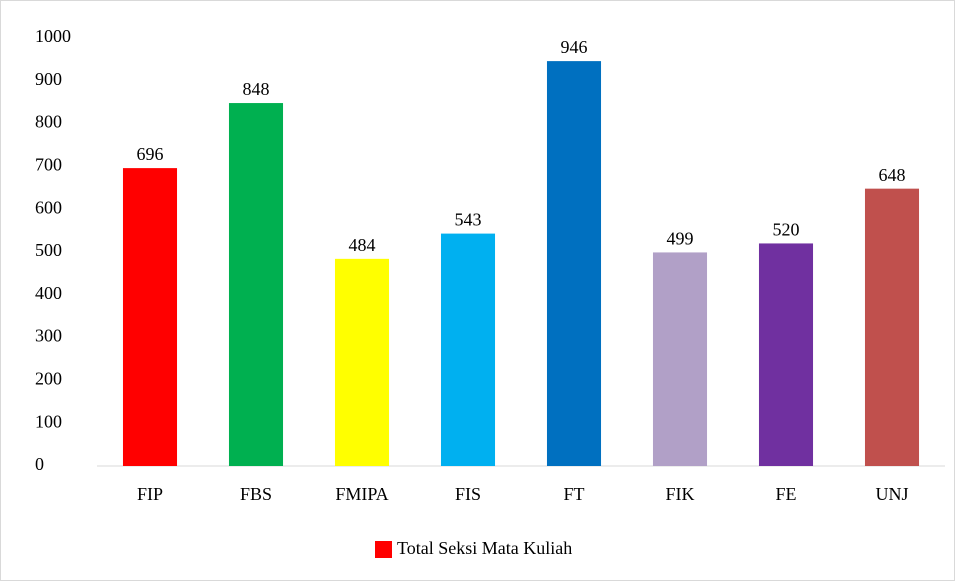  Describe the element at coordinates (362, 245) in the screenshot. I see `data-label: 484` at that location.